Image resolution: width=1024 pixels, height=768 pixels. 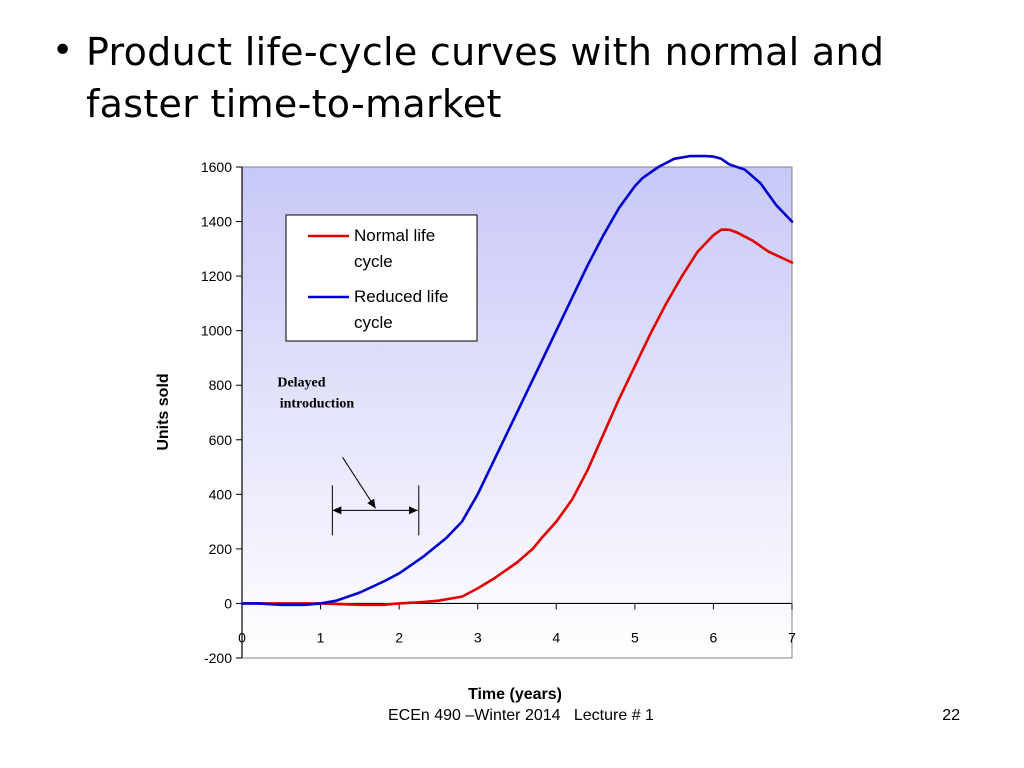 I want to click on x-tick-label: 1, so click(x=321, y=637).